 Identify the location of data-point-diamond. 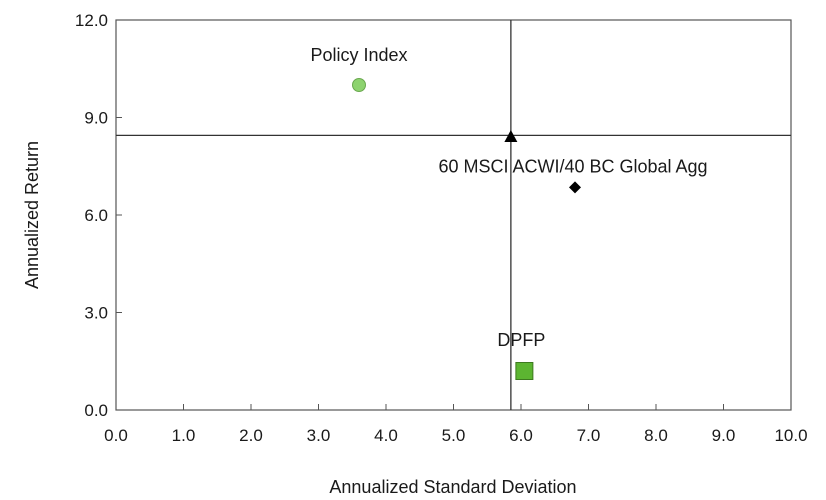
(575, 187).